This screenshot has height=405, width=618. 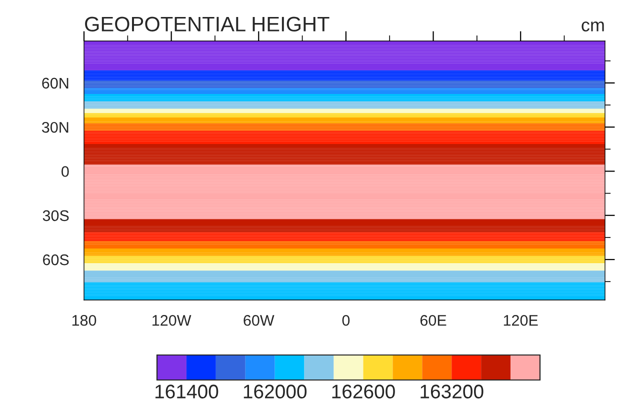 I want to click on y-tick-label: 30S, so click(x=55, y=216).